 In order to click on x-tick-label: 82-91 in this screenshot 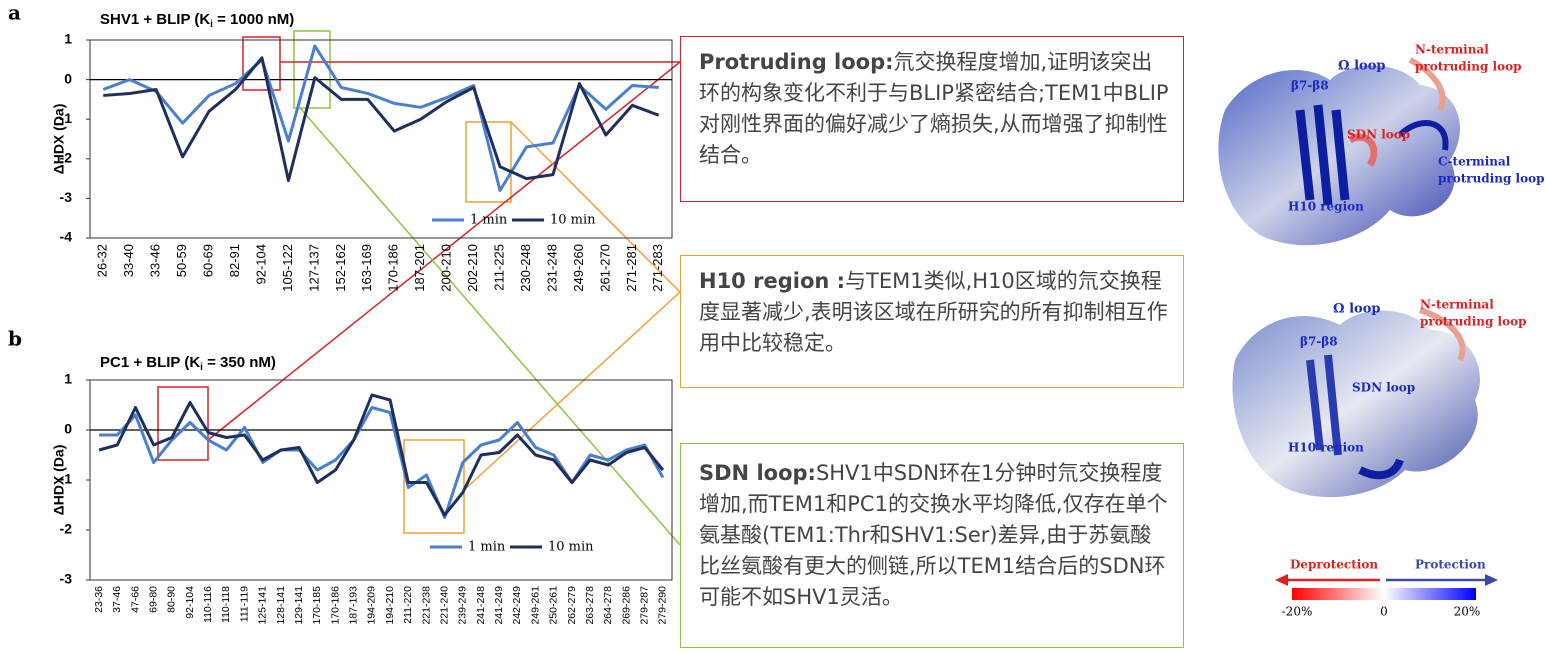, I will do `click(234, 260)`.